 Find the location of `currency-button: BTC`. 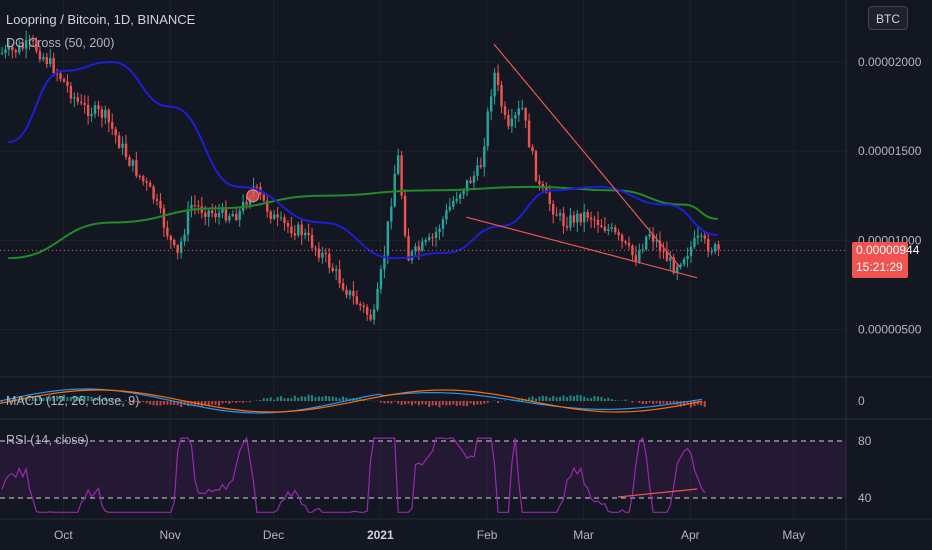

currency-button: BTC is located at coordinates (888, 18).